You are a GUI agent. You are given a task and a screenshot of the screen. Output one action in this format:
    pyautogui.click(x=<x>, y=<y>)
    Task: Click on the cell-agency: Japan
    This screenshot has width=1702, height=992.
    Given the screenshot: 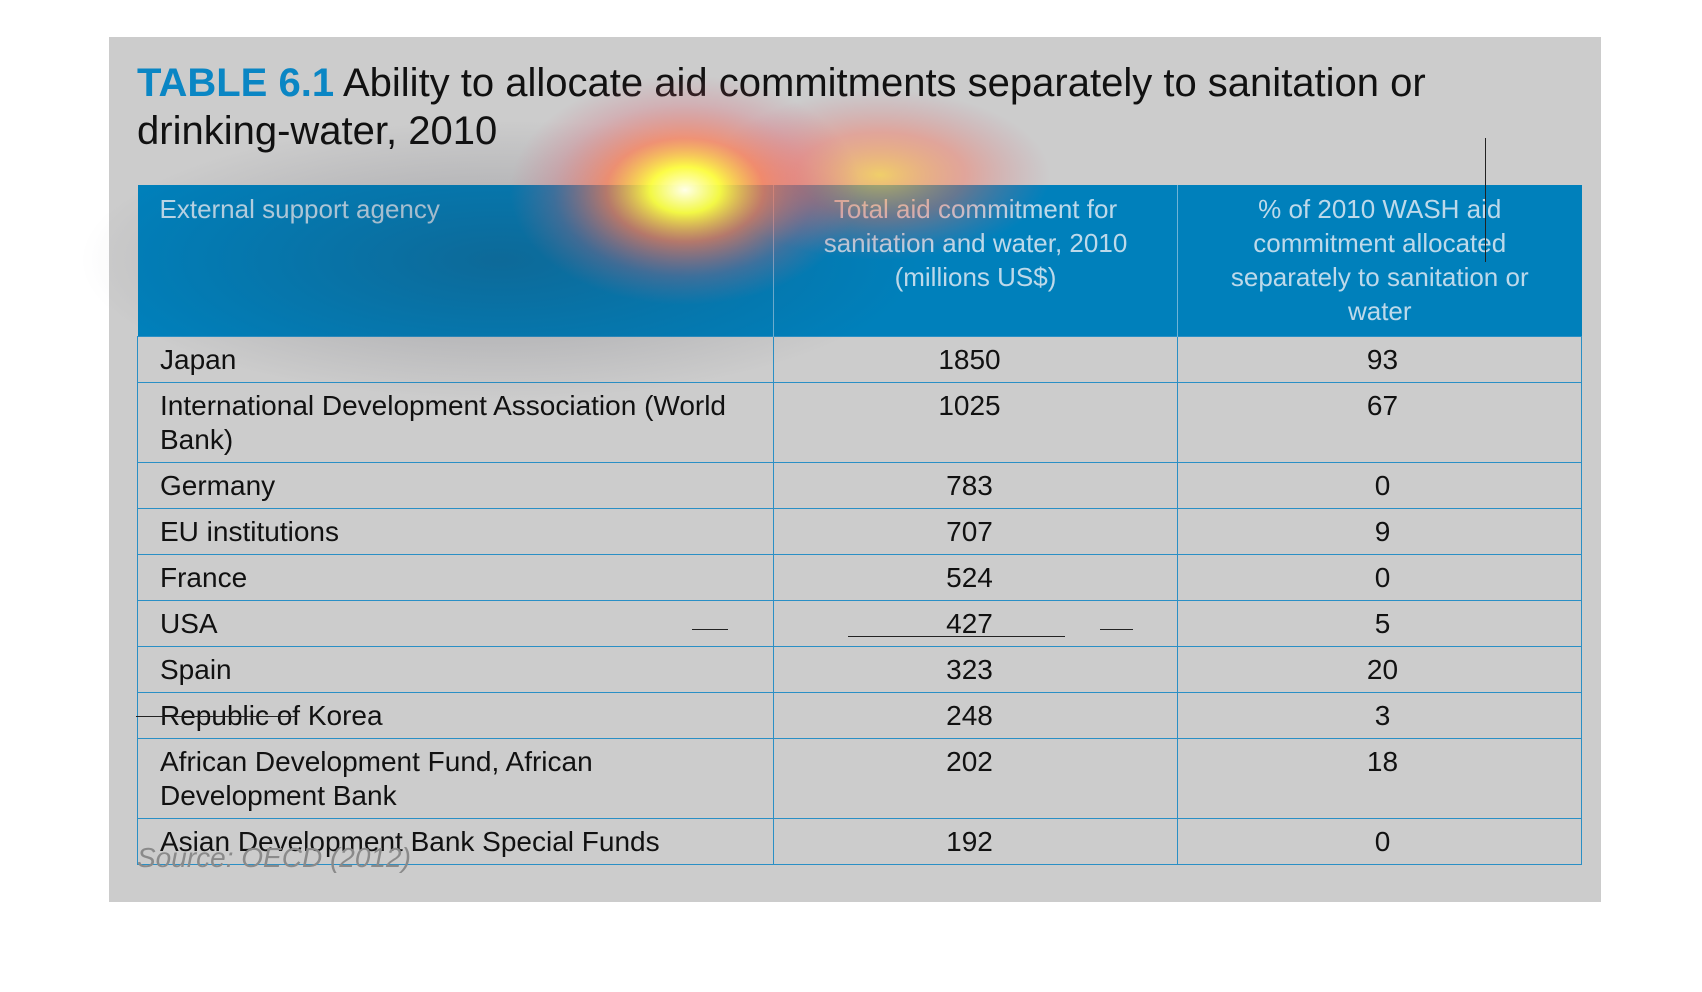 What is the action you would take?
    pyautogui.click(x=455, y=359)
    